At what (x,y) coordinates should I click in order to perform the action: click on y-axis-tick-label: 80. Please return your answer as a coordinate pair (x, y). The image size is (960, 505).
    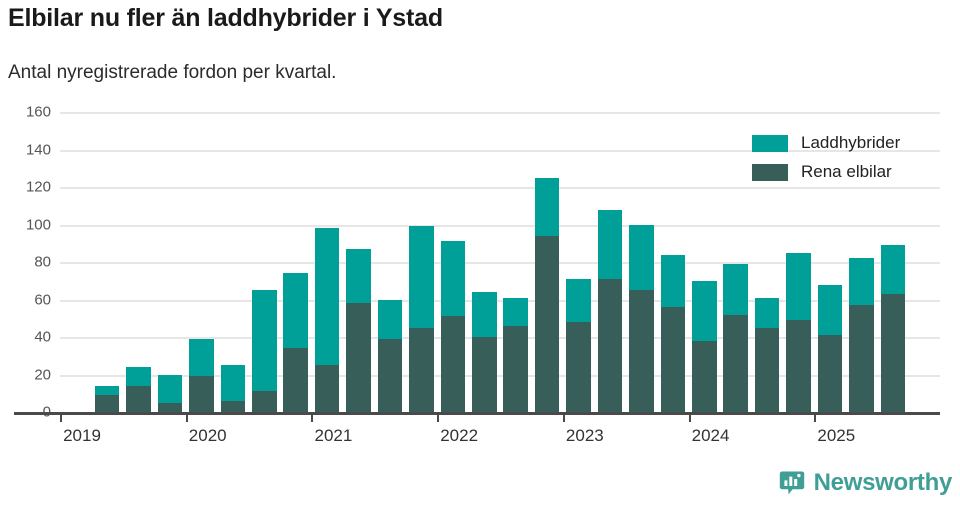
    Looking at the image, I should click on (42, 262).